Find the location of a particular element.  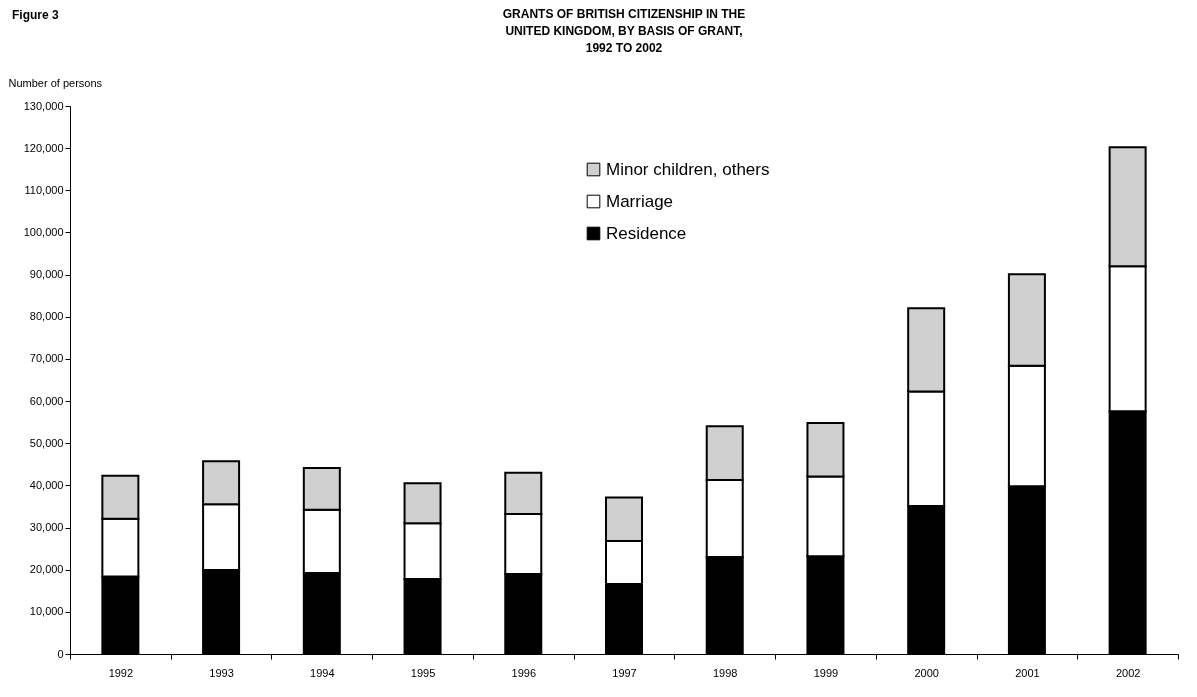

x-tick-label: 1994 is located at coordinates (322, 672).